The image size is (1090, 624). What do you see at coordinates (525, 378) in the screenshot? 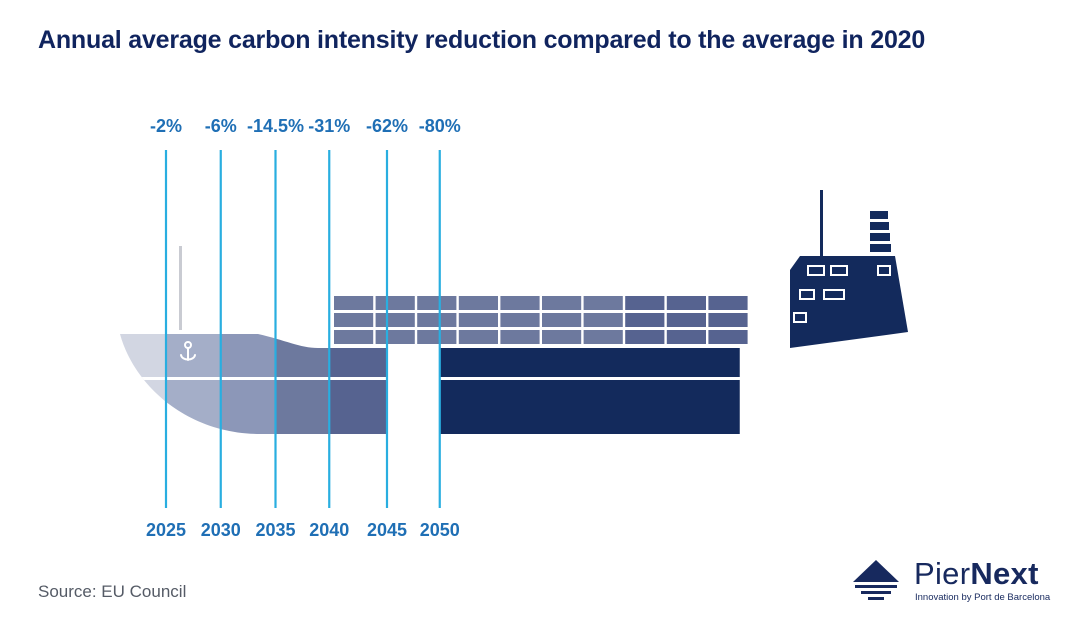
I see `hull-deck-line` at bounding box center [525, 378].